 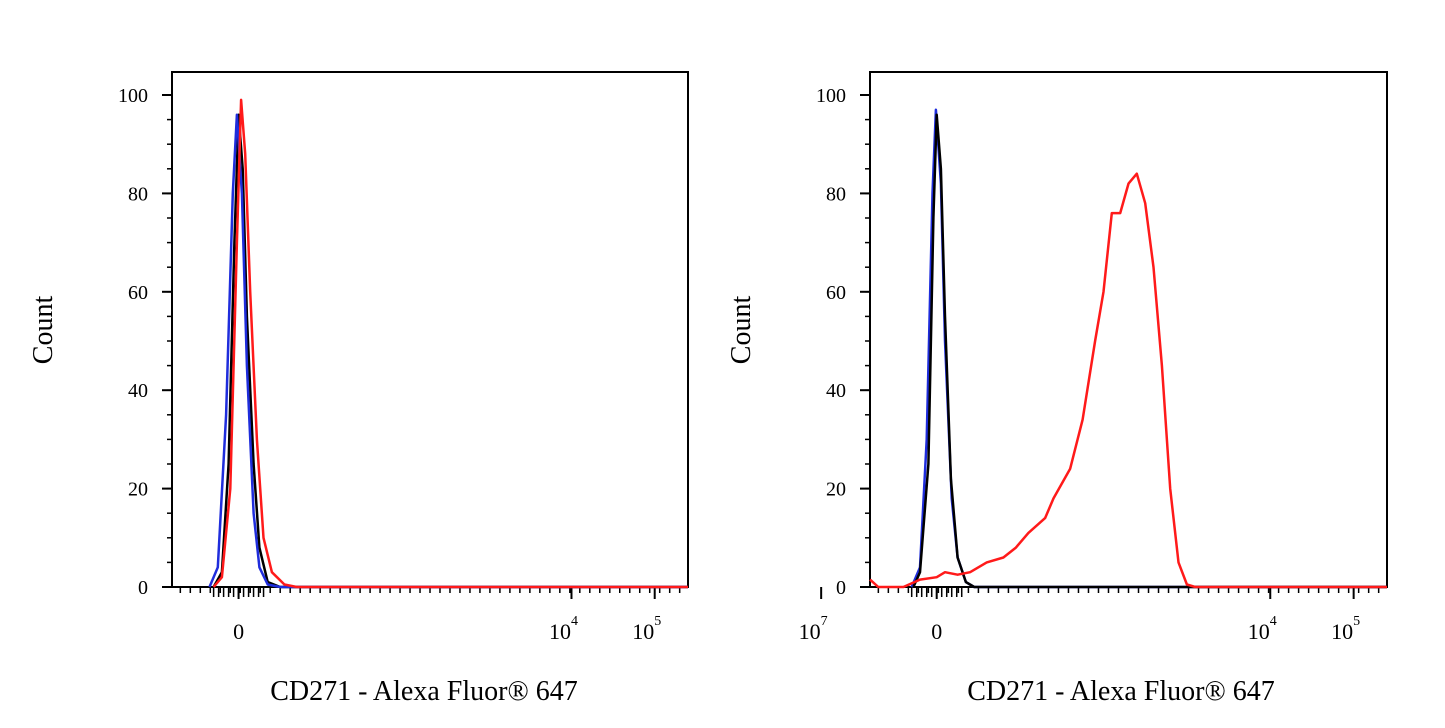 I want to click on x-tick-label: 10⁷, so click(x=813, y=629).